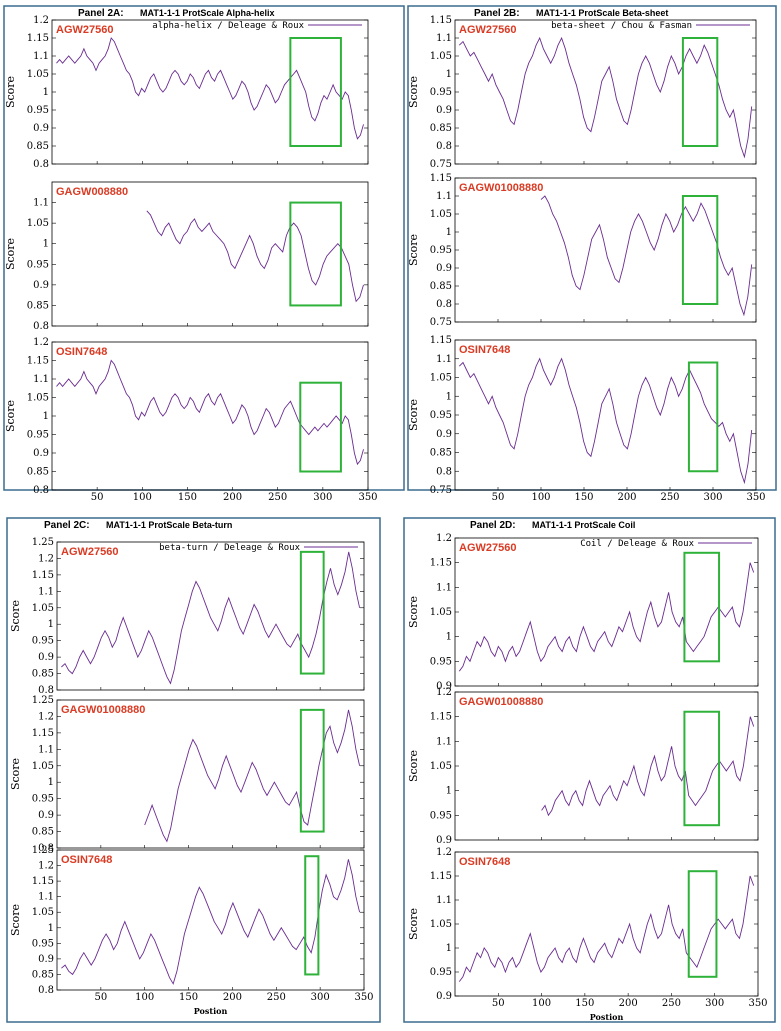 The height and width of the screenshot is (1031, 781). What do you see at coordinates (669, 497) in the screenshot?
I see `x-tick-label: 250` at bounding box center [669, 497].